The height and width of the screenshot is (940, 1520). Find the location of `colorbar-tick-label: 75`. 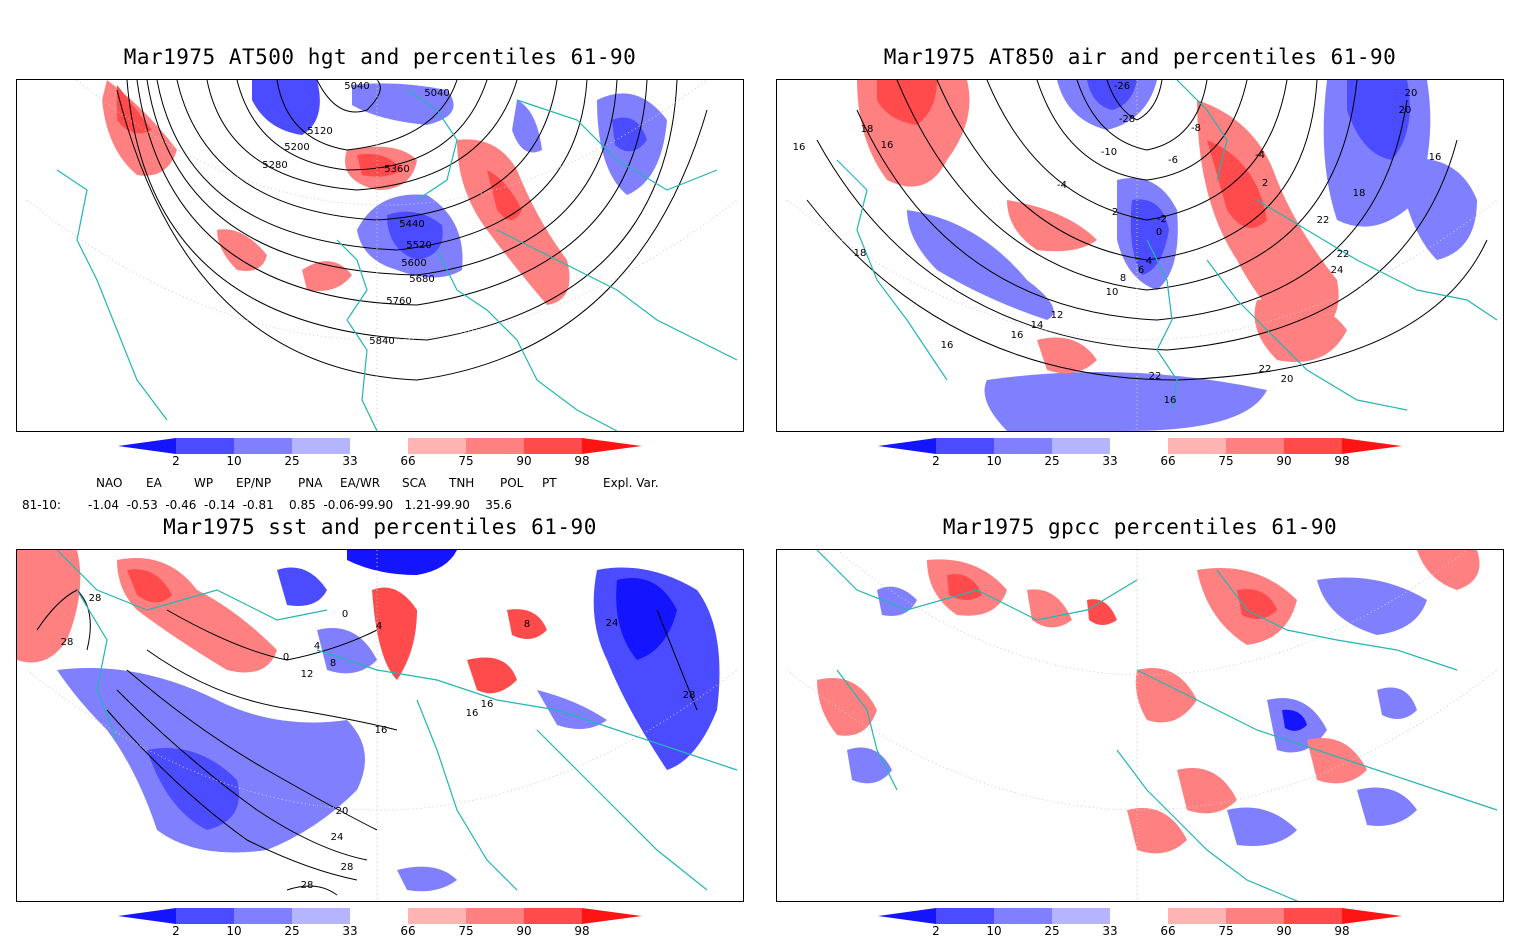

colorbar-tick-label: 75 is located at coordinates (466, 461).